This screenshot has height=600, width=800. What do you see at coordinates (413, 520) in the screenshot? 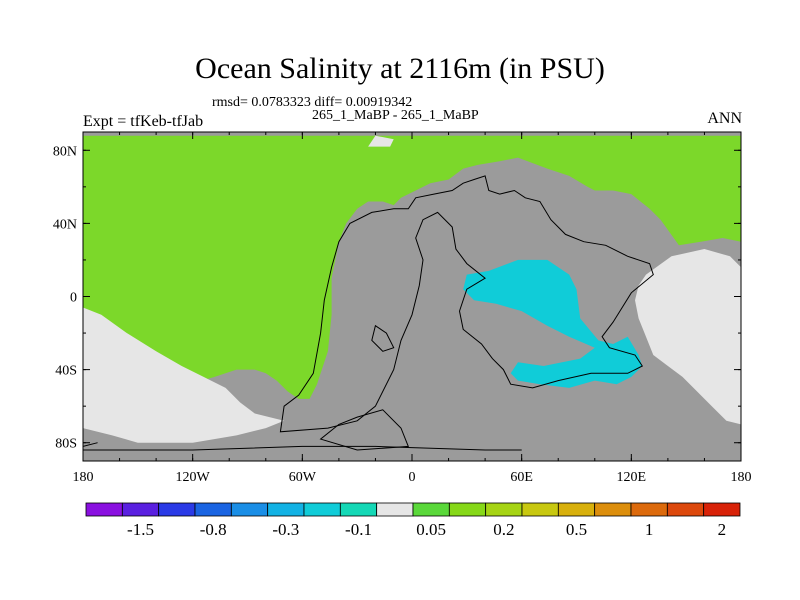
I see `colorbar: -1.5 -0.8 -0.3 -0.1 0.05 0.2 0.5 1 2` at bounding box center [413, 520].